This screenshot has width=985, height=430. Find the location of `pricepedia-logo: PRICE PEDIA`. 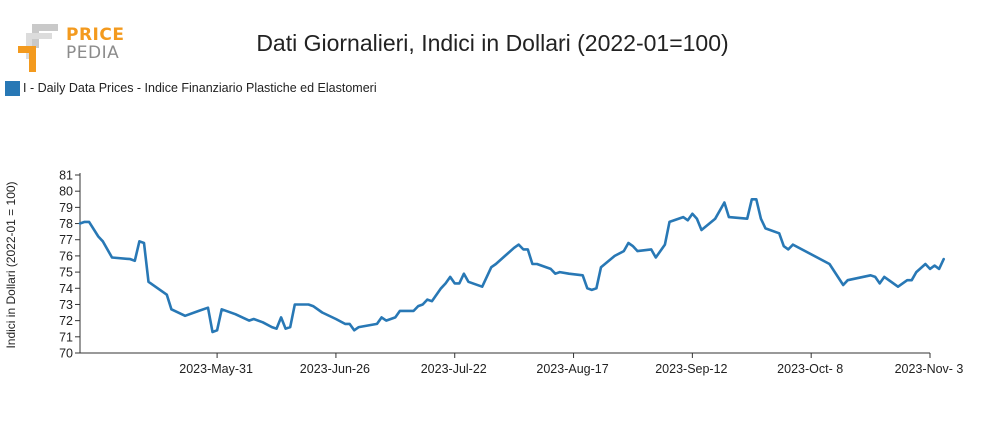

pricepedia-logo: PRICE PEDIA is located at coordinates (73, 49).